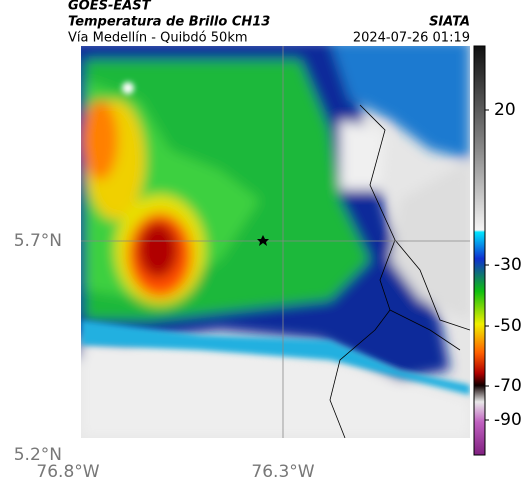 The width and height of the screenshot is (526, 495). Describe the element at coordinates (169, 22) in the screenshot. I see `subtitle: Temperatura de Brillo CH13` at that location.